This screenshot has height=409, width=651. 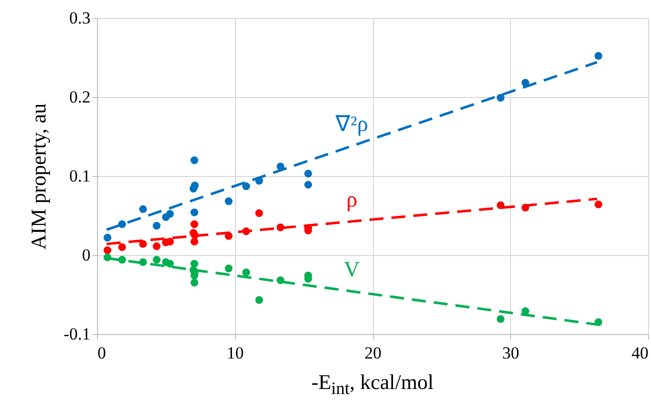 I want to click on y-tick-label: 0.1, so click(x=79, y=176).